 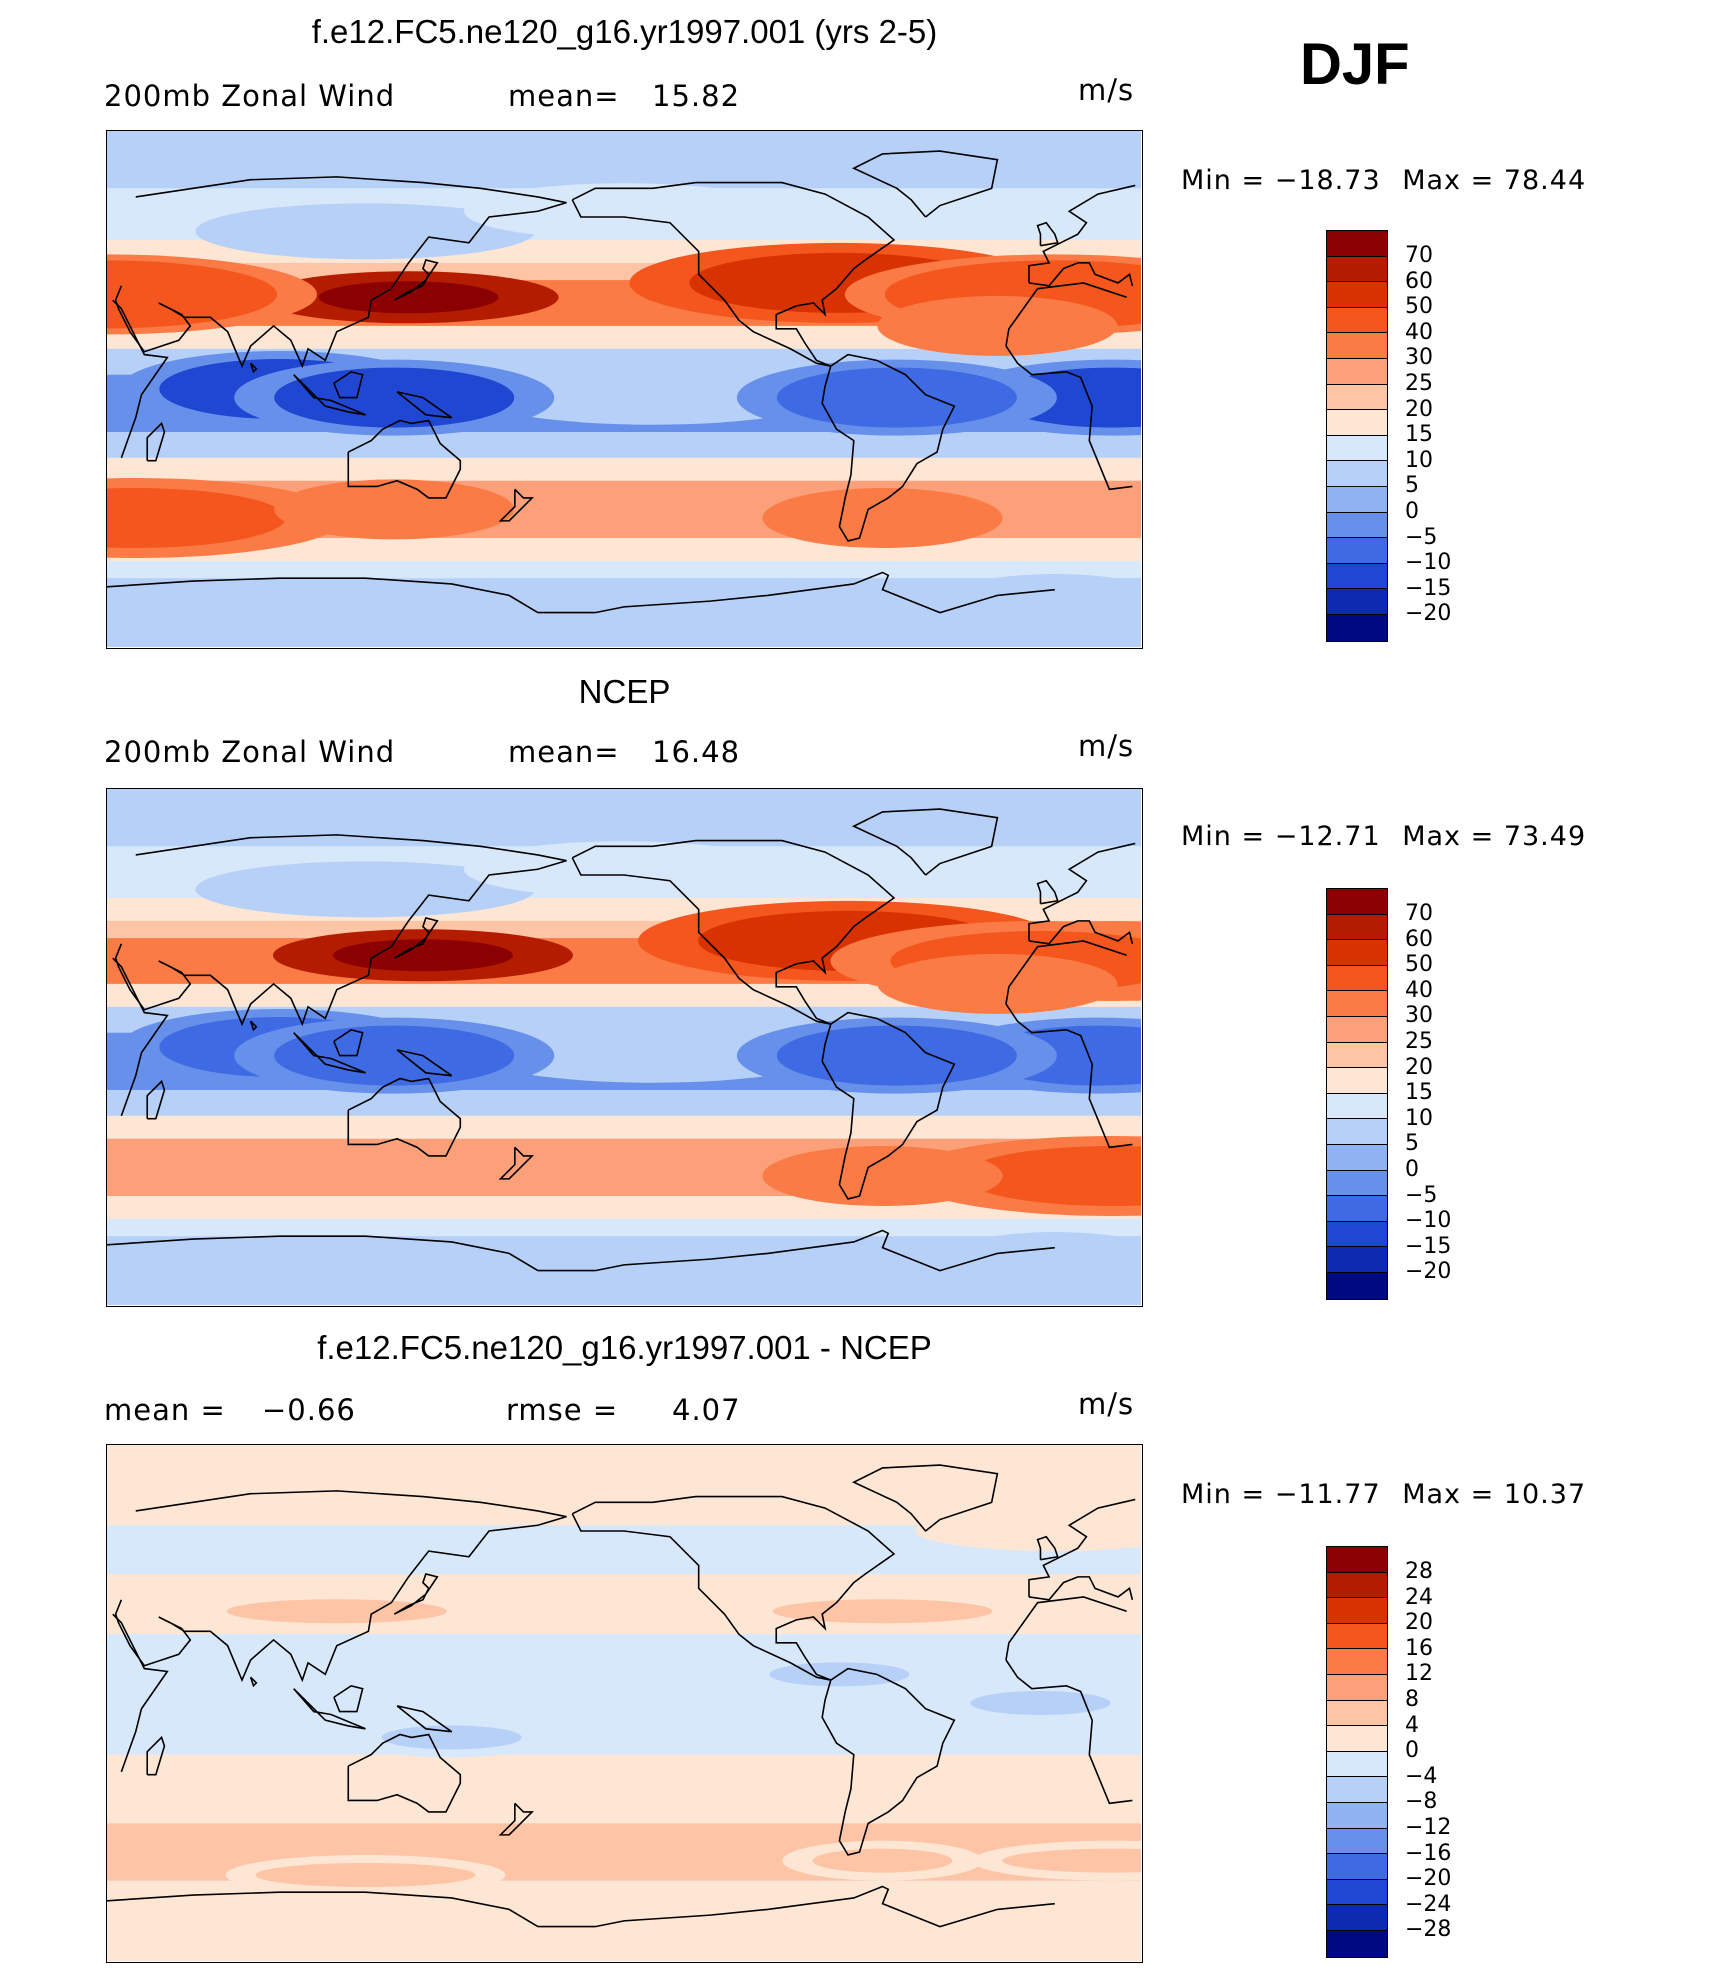 What do you see at coordinates (250, 752) in the screenshot?
I see `panel-2-variable-label: 200mb Zonal Wind` at bounding box center [250, 752].